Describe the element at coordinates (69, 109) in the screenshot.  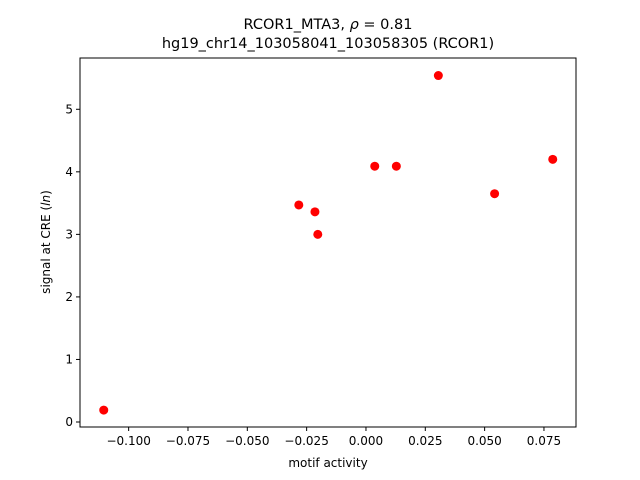
I see `y-tick-label: 5` at that location.